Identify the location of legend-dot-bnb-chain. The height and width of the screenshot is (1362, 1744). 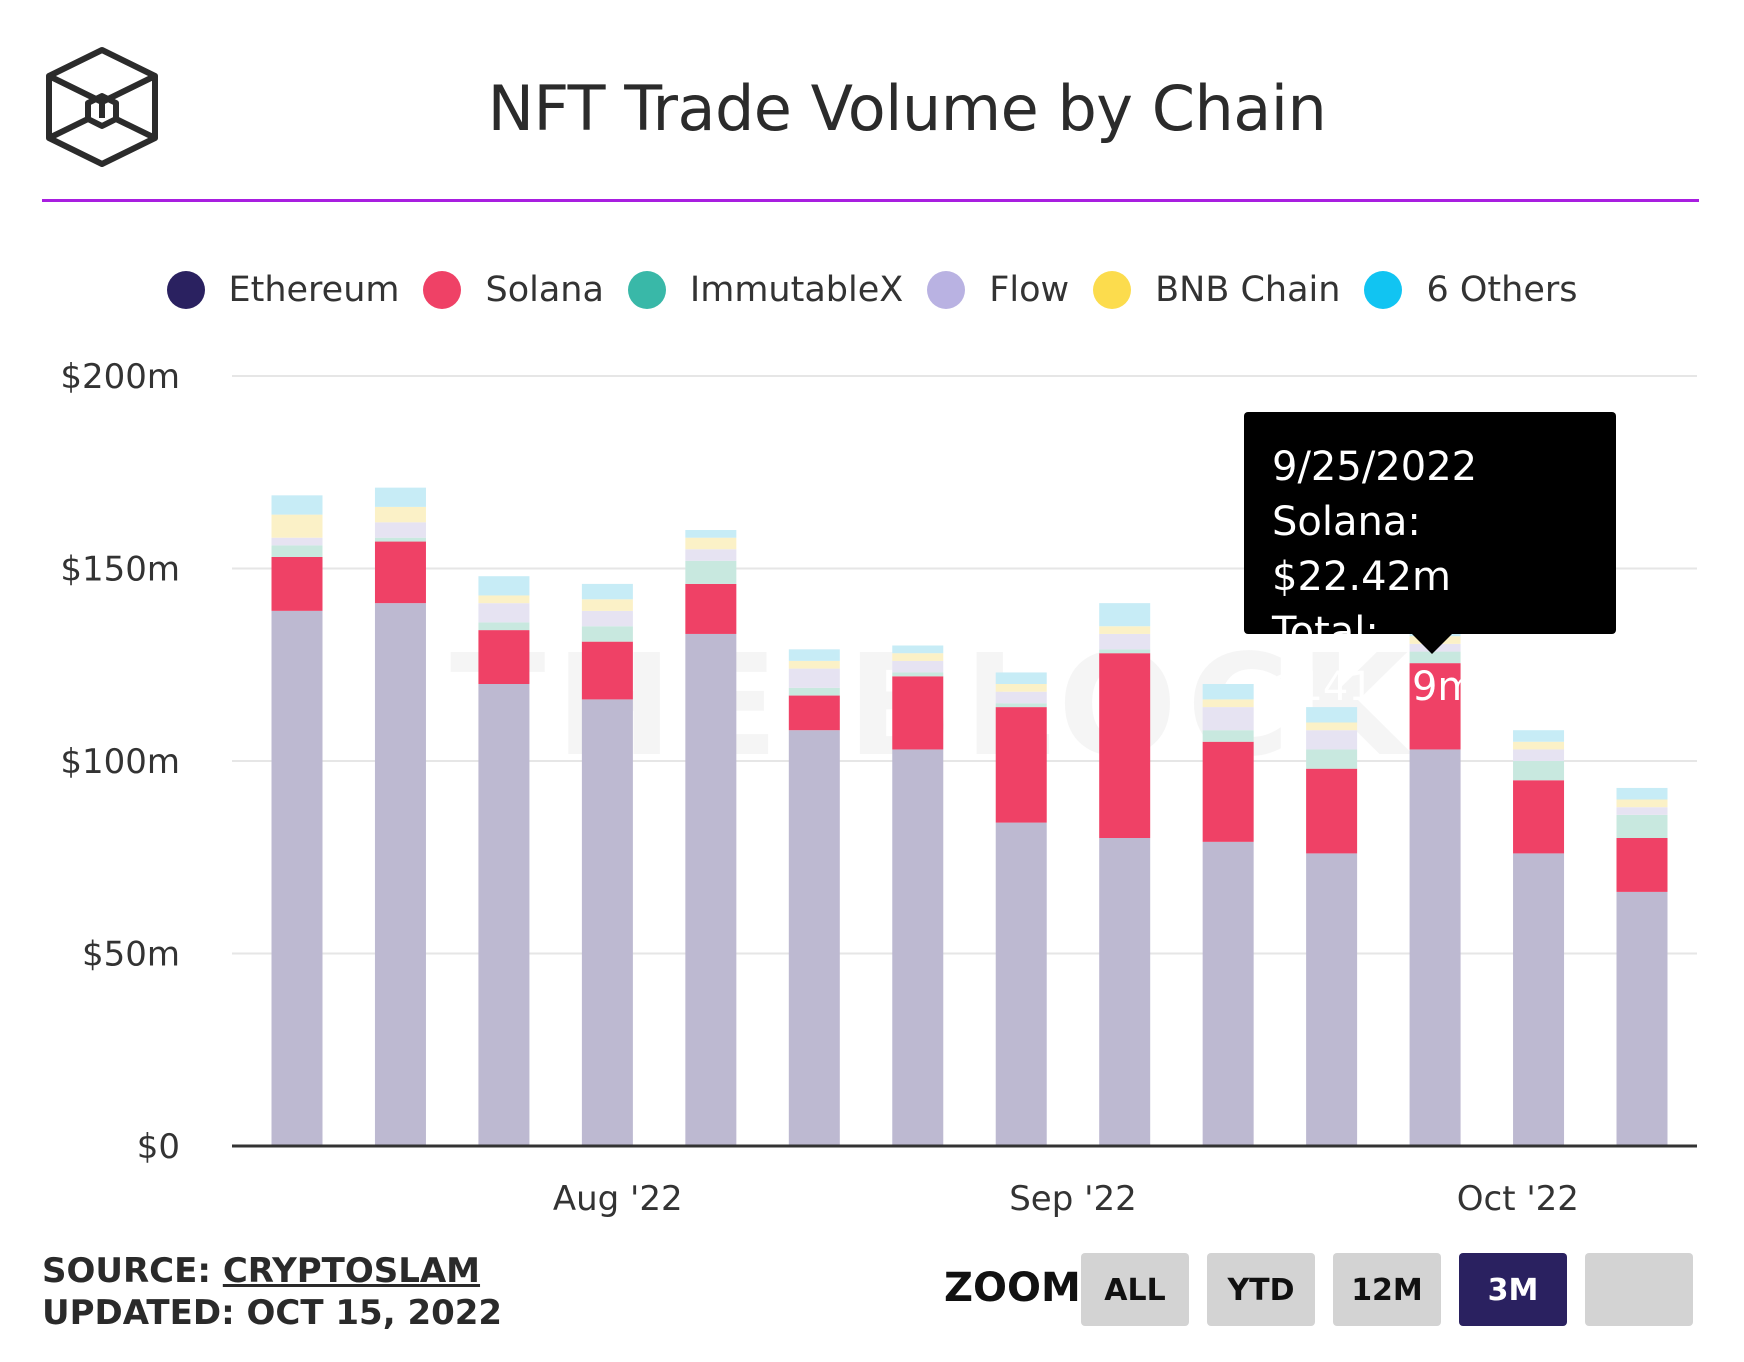
(1112, 290).